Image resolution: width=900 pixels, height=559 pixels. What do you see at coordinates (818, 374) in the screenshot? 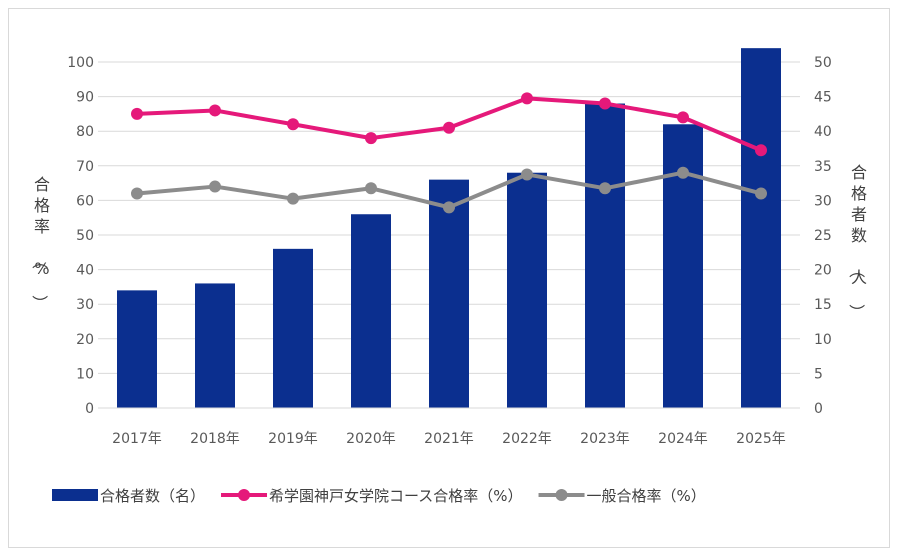
I see `right-tick-label: 5` at bounding box center [818, 374].